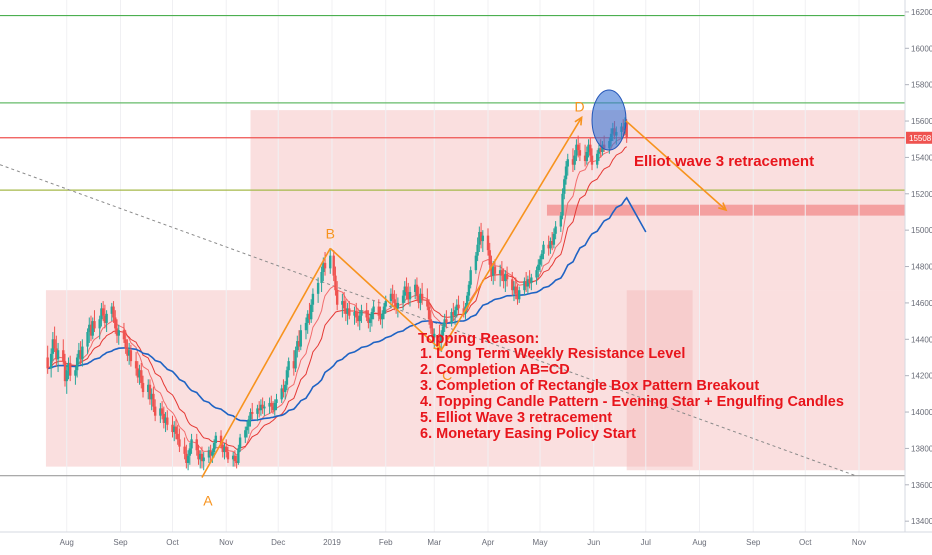 The width and height of the screenshot is (932, 555). I want to click on time-tick-label: Nov, so click(226, 542).